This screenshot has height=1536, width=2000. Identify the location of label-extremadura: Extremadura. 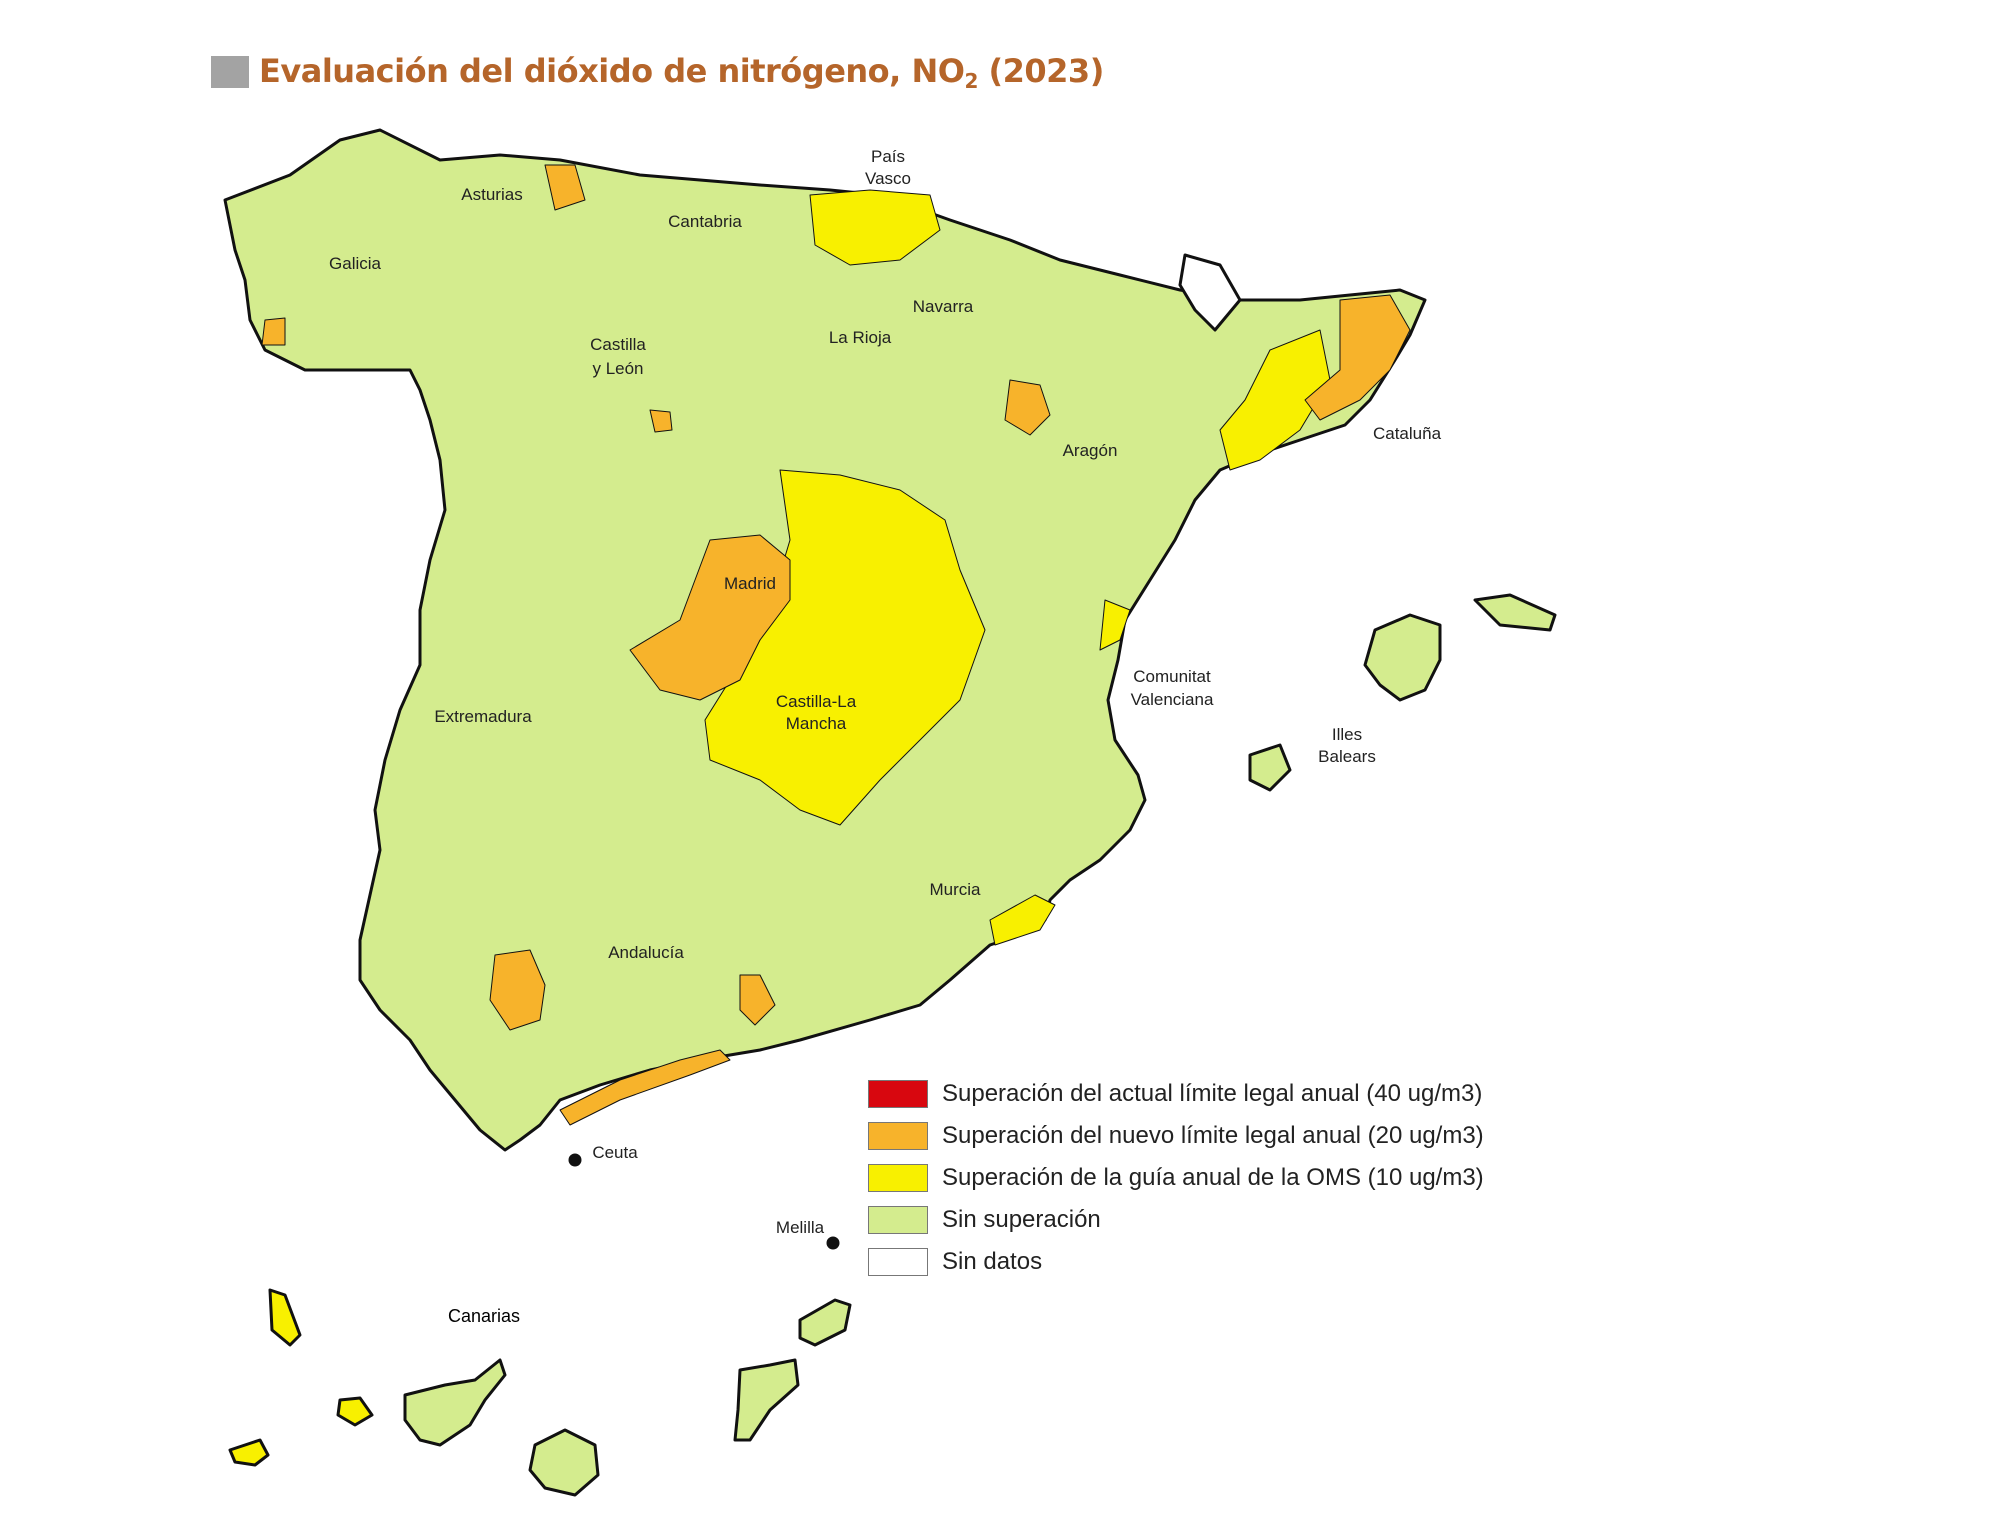
(483, 716).